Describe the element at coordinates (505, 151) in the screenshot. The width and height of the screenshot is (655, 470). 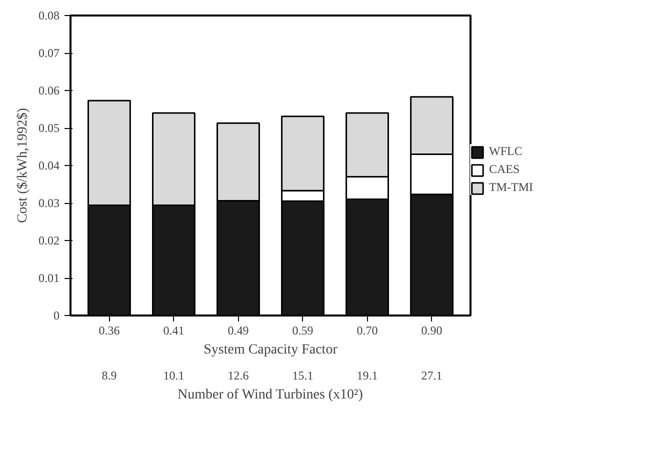
I see `legend-label: WFLC` at that location.